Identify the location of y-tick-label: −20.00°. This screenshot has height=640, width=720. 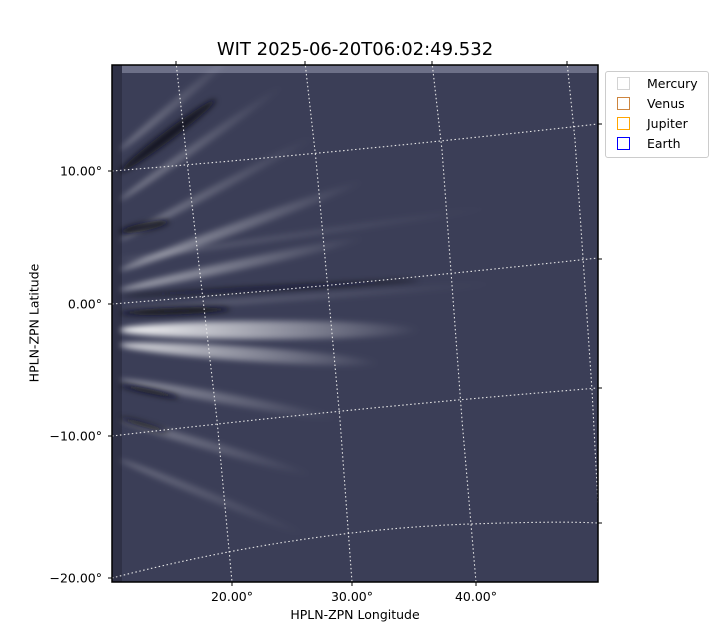
(75, 578).